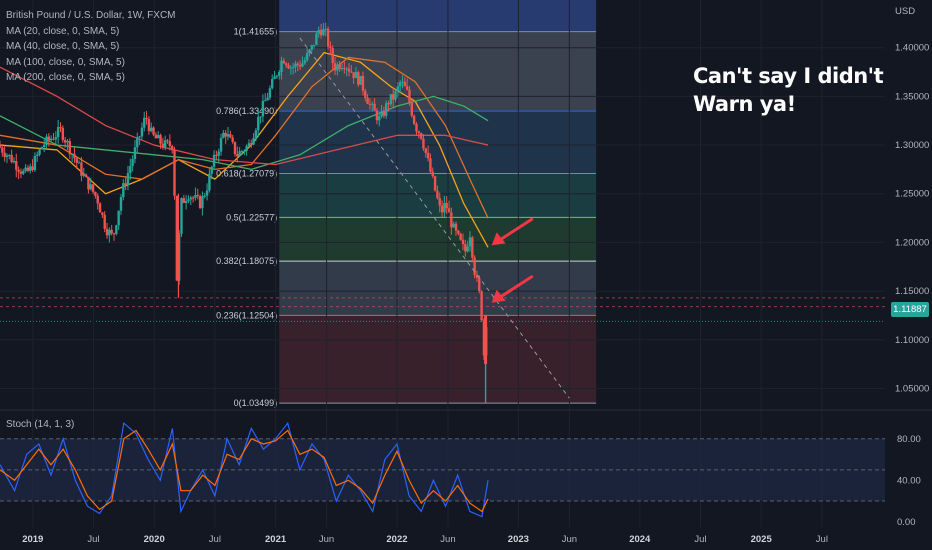  What do you see at coordinates (762, 539) in the screenshot?
I see `x-tick-label: 2025` at bounding box center [762, 539].